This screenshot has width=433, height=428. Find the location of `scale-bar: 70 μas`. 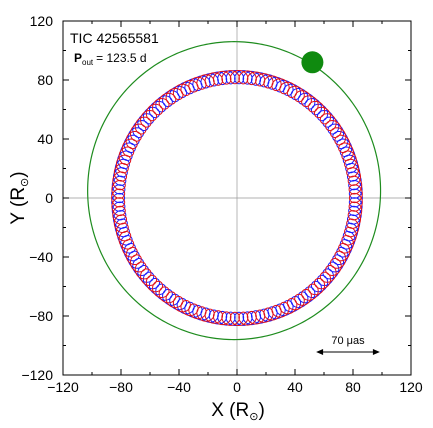

scale-bar: 70 μas is located at coordinates (348, 345).